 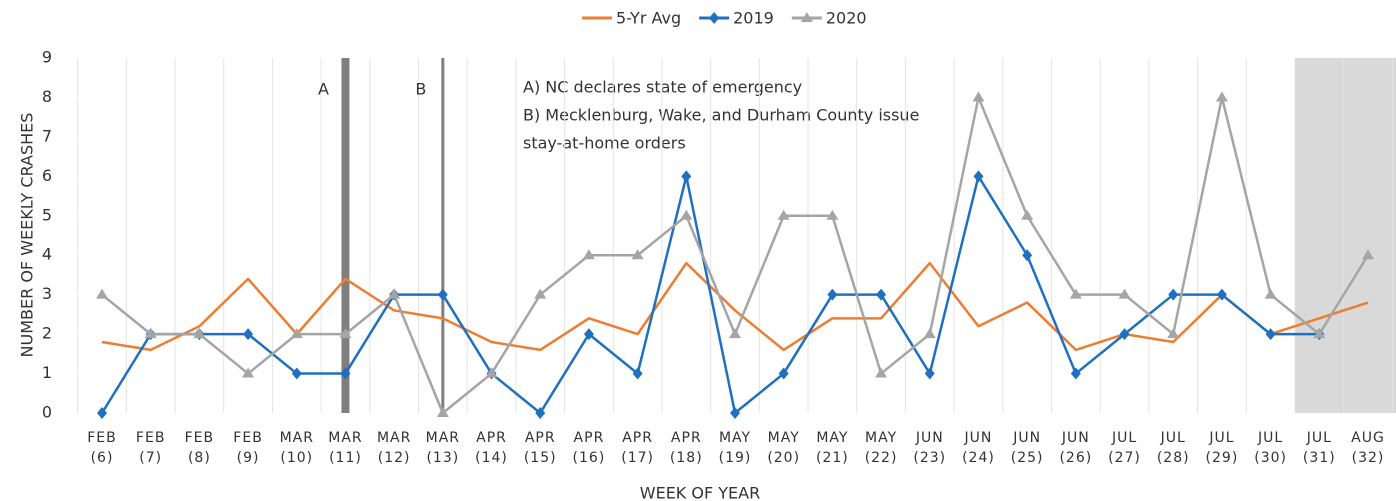 What do you see at coordinates (47, 135) in the screenshot?
I see `y-tick-label: 7` at bounding box center [47, 135].